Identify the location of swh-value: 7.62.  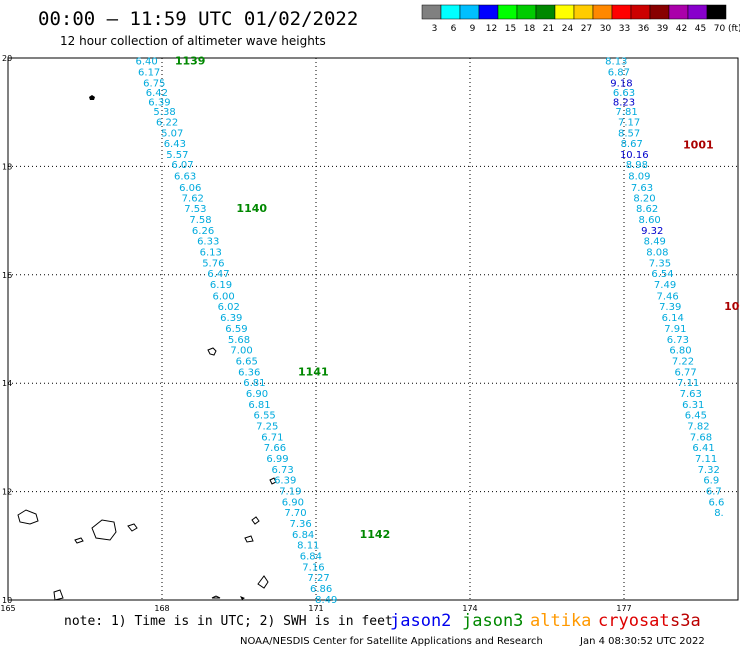
(193, 198).